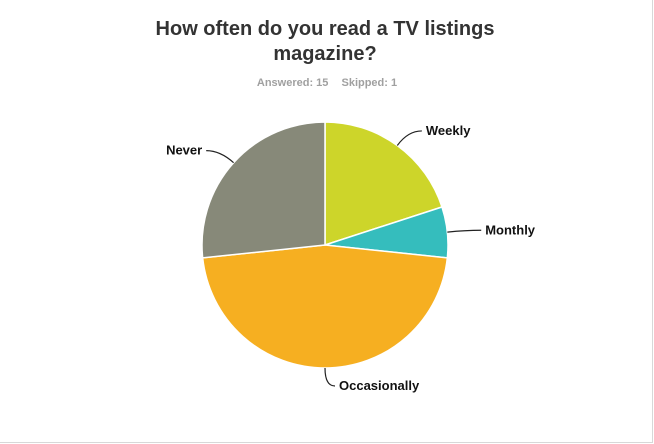 This screenshot has width=654, height=444. What do you see at coordinates (448, 130) in the screenshot?
I see `slice-label-weekly: Weekly` at bounding box center [448, 130].